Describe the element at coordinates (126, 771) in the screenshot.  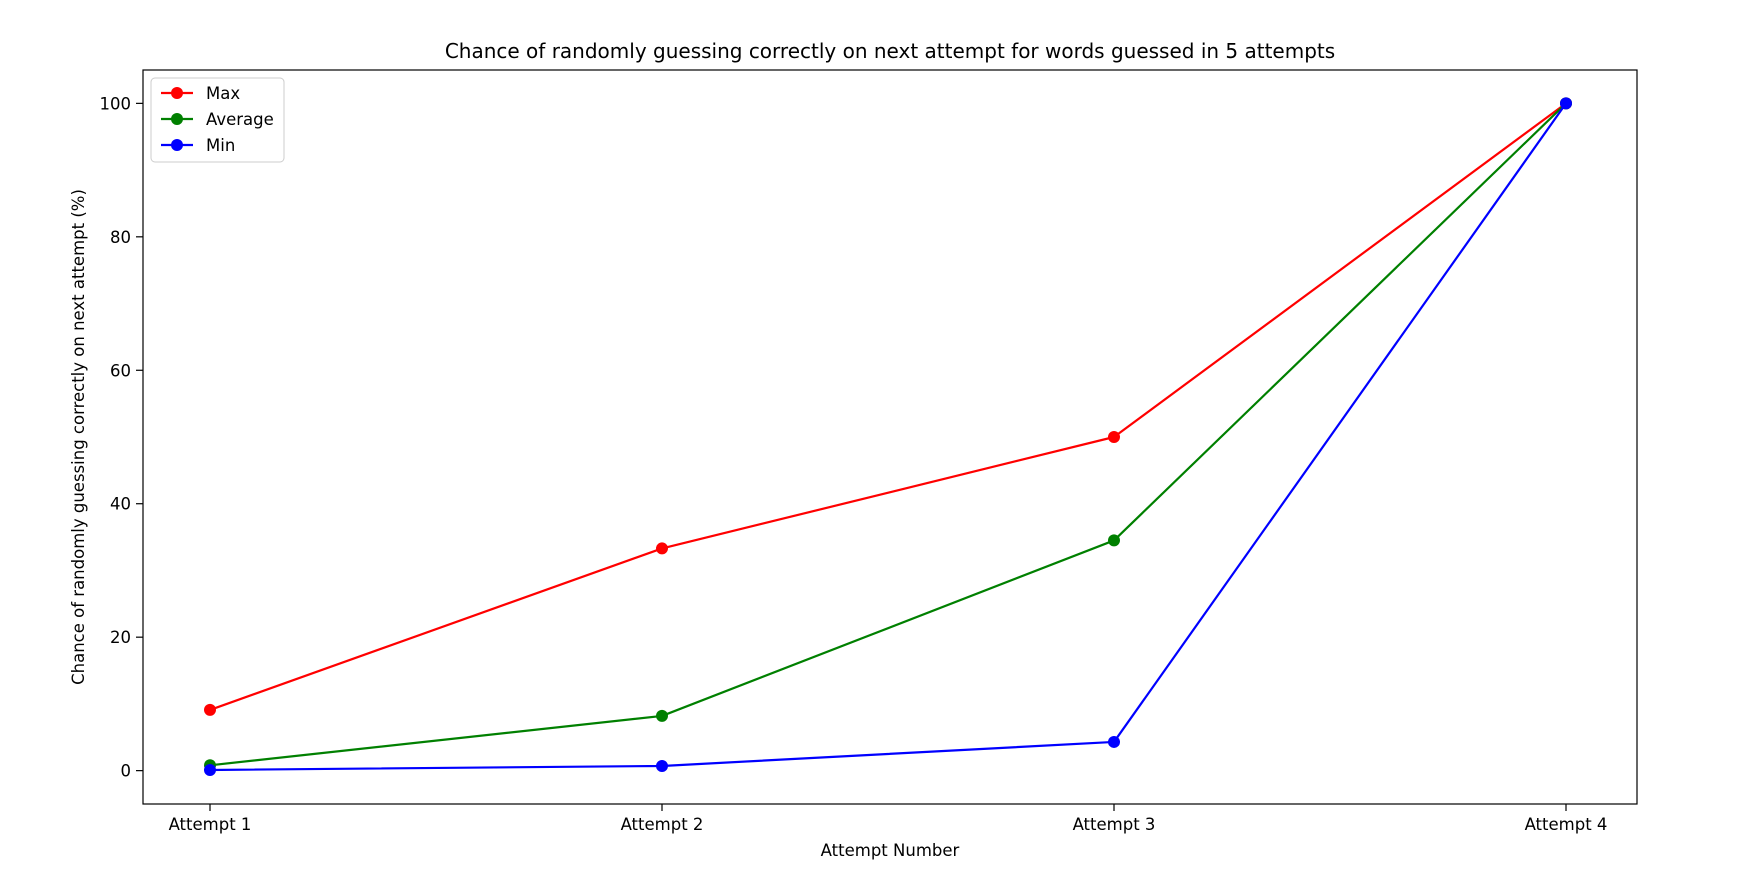
I see `y-tick-label: 0` at that location.